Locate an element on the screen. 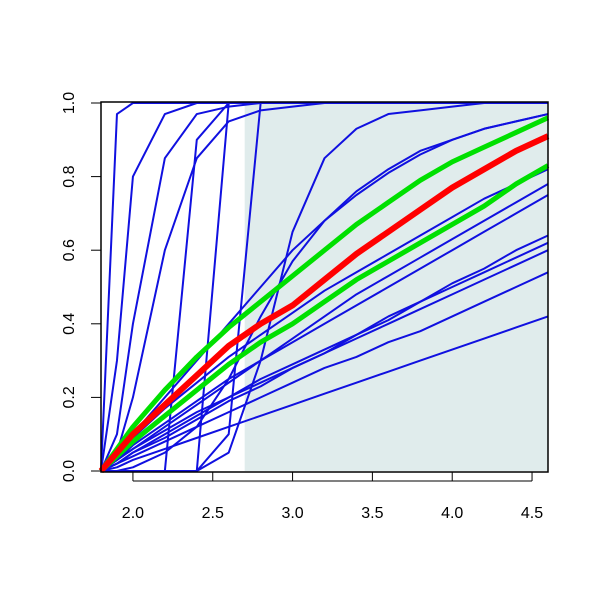 This screenshot has height=600, width=600. y-tick-label: 0.6 is located at coordinates (69, 250).